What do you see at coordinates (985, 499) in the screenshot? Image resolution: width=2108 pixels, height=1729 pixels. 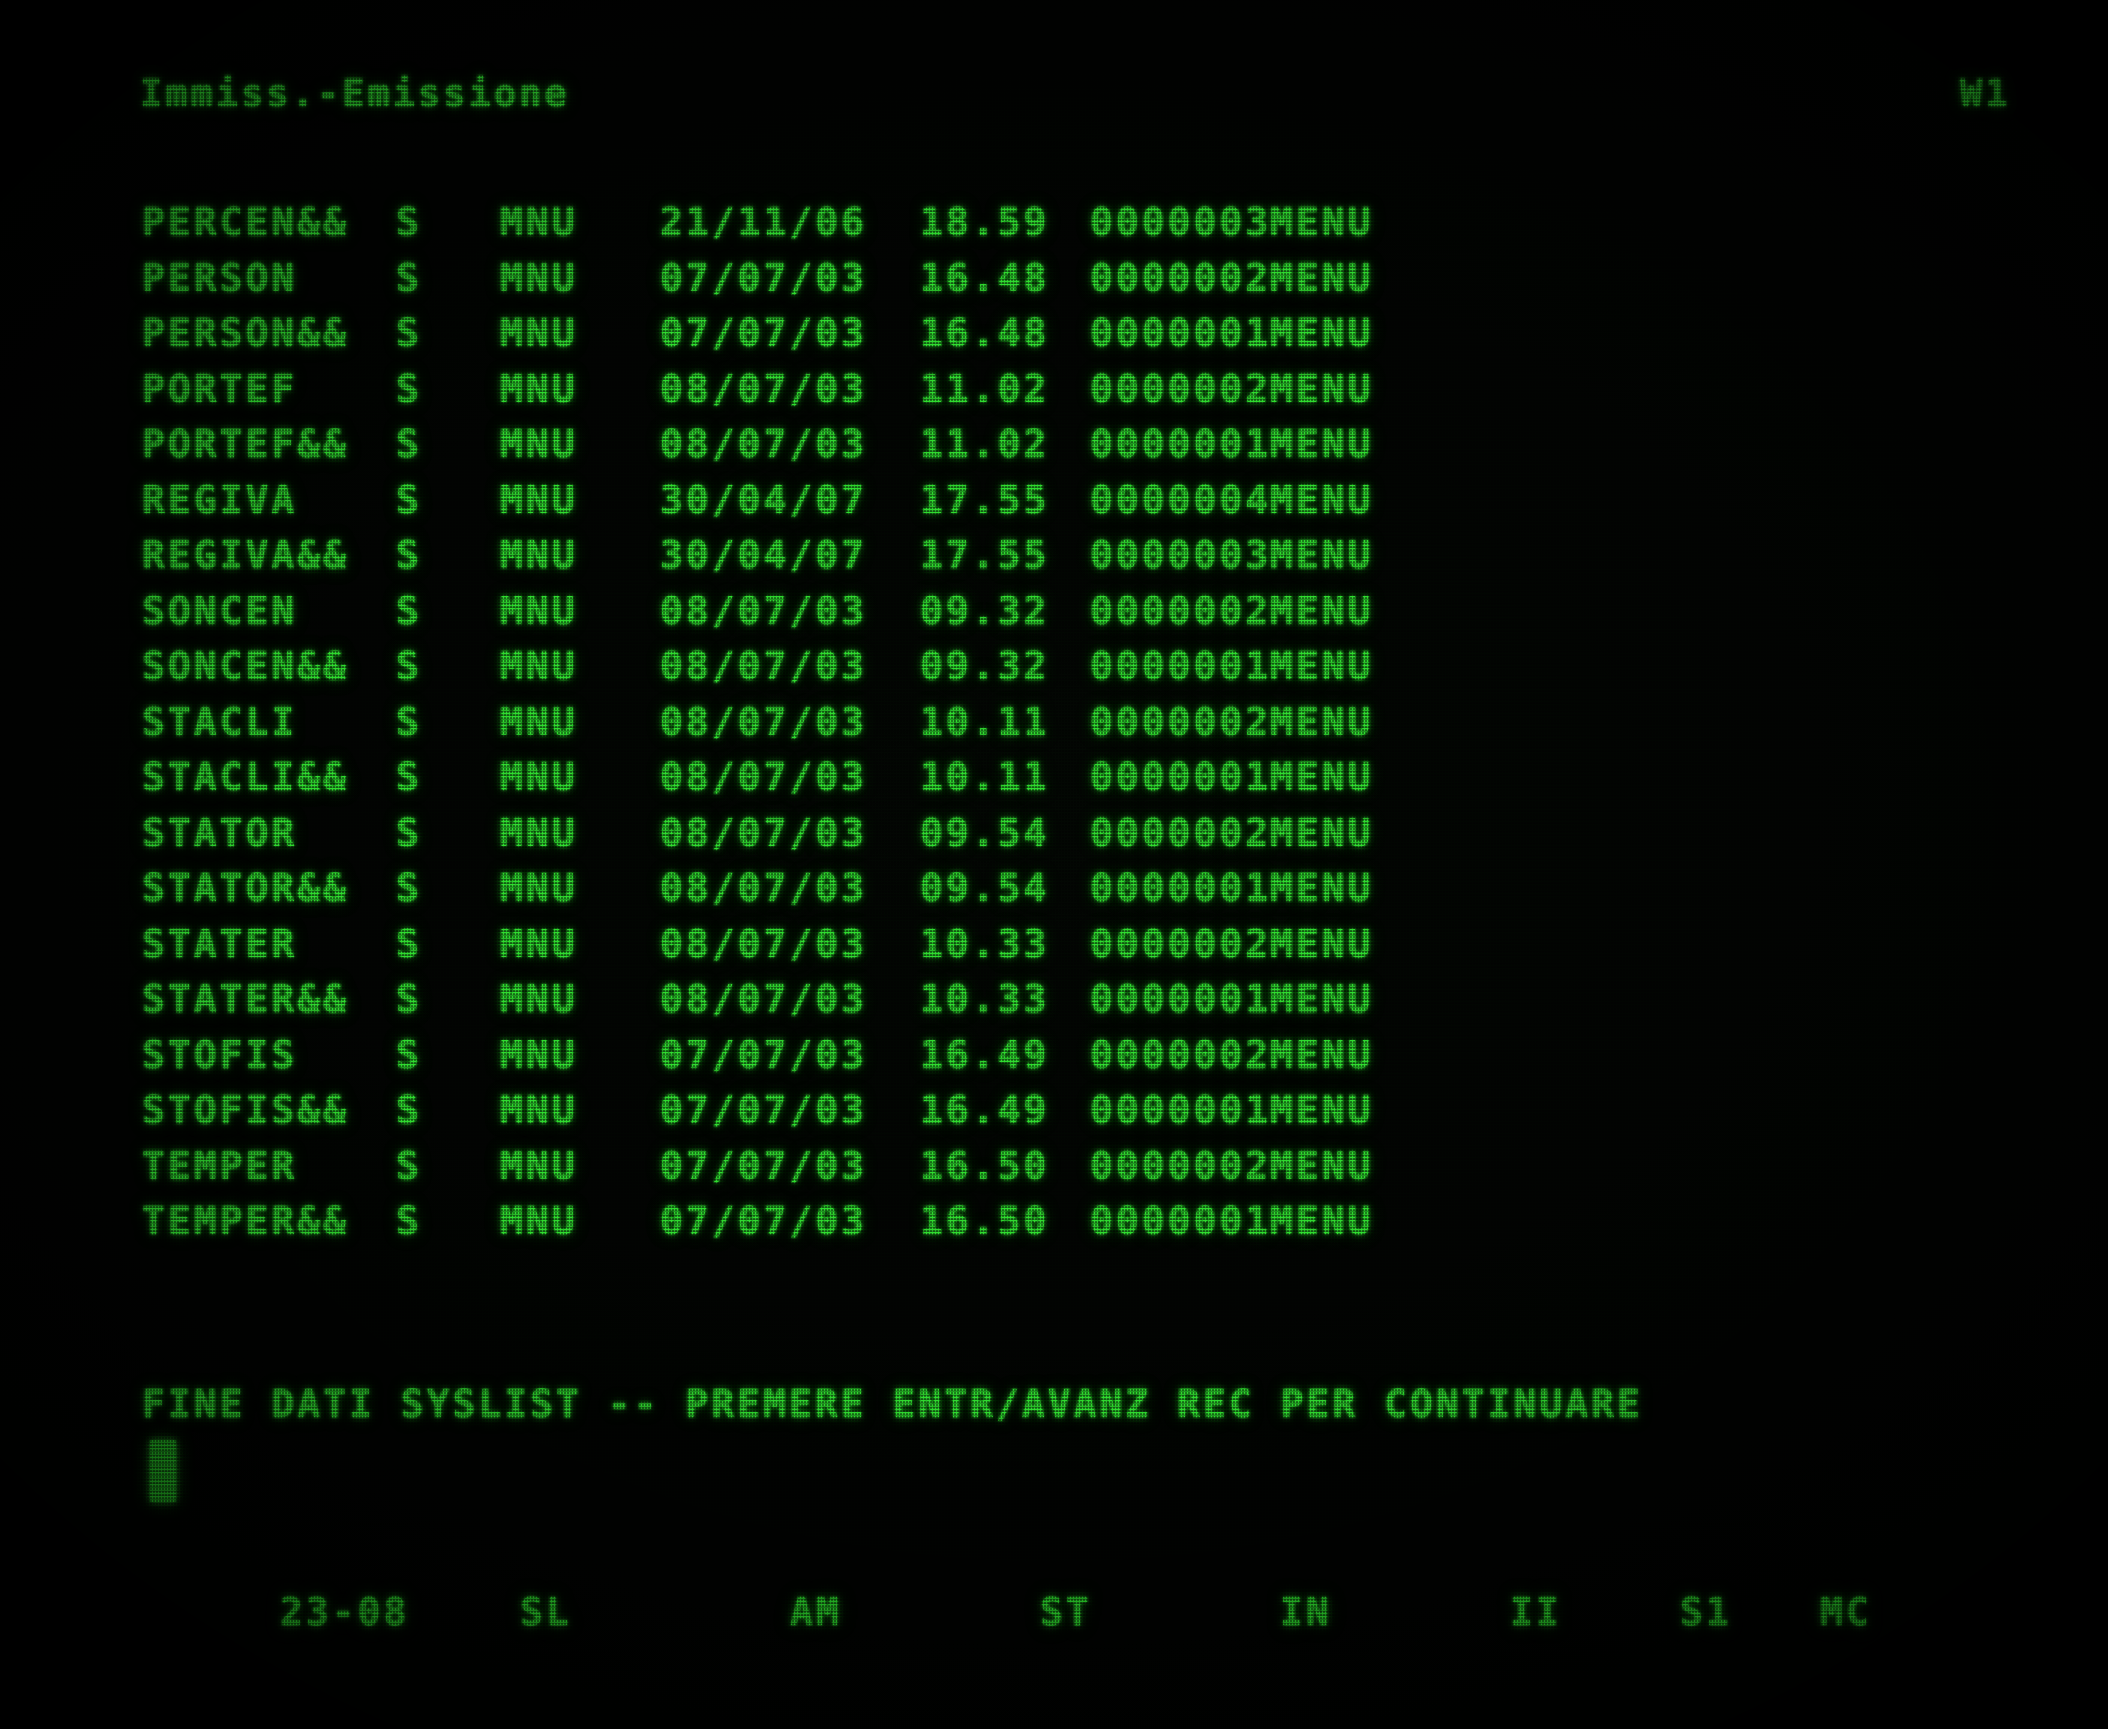 I see `cell-time: 17.55` at bounding box center [985, 499].